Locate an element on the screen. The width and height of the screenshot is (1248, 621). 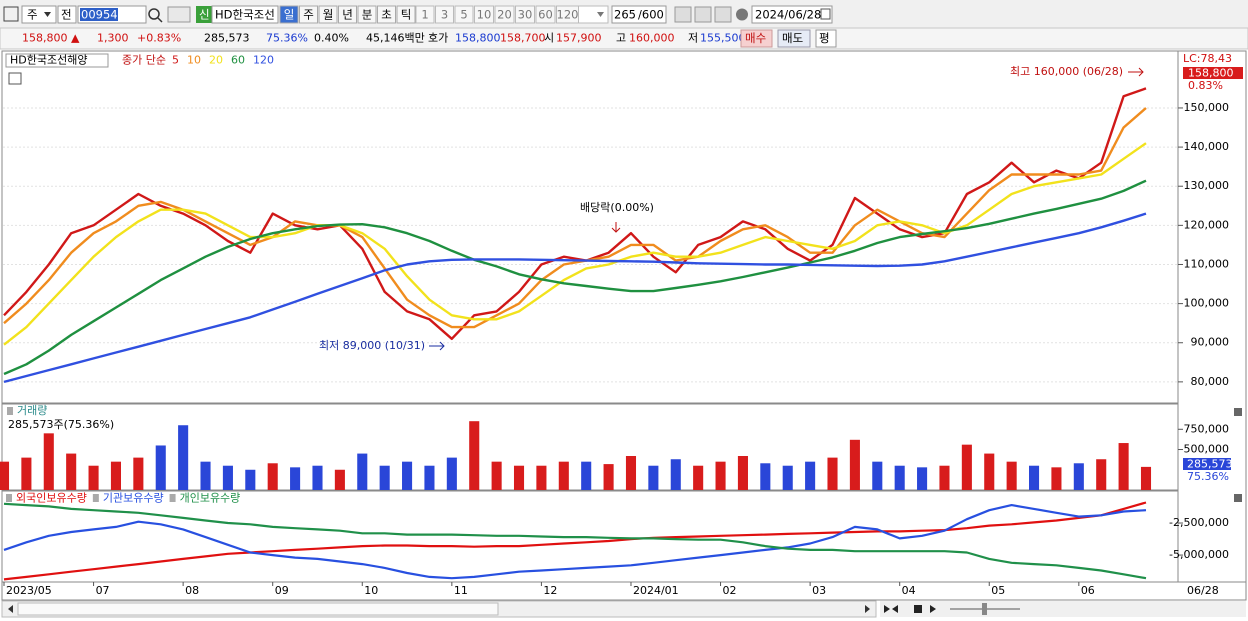
date: 2024/06/28 is located at coordinates (788, 15).